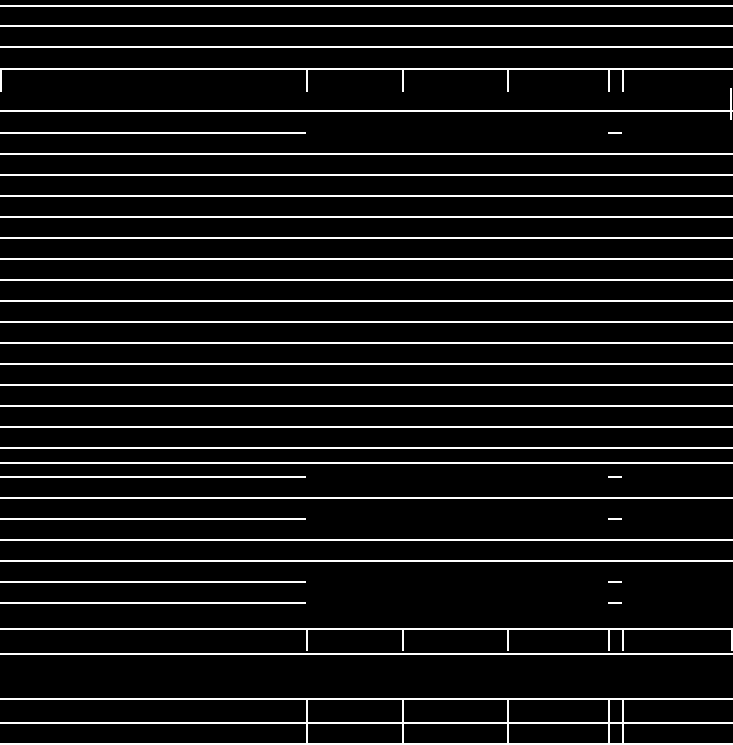 Image resolution: width=733 pixels, height=745 pixels. What do you see at coordinates (732, 640) in the screenshot?
I see `right-edge-tick-footer` at bounding box center [732, 640].